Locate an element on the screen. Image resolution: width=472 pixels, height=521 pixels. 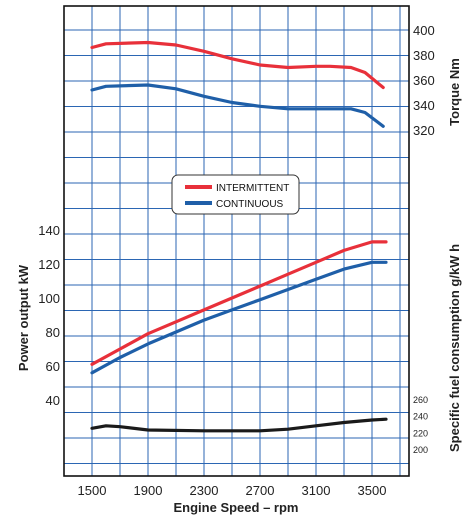
x-tick-label: 1900 is located at coordinates (148, 490).